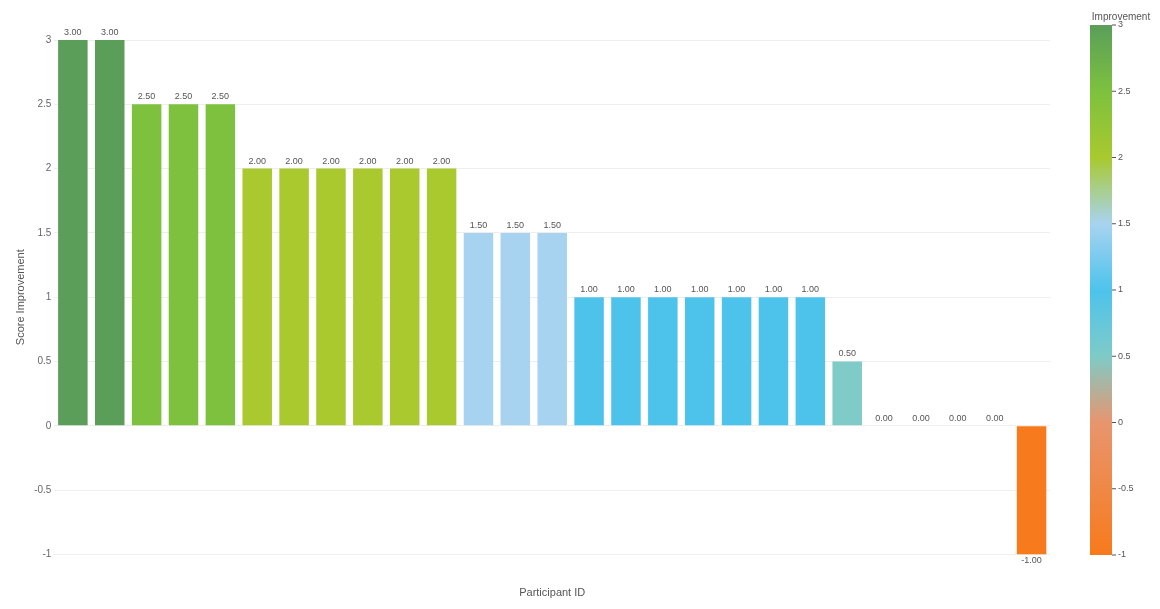 The image size is (1160, 609). Describe the element at coordinates (48, 39) in the screenshot. I see `y-tick-label: 3` at that location.